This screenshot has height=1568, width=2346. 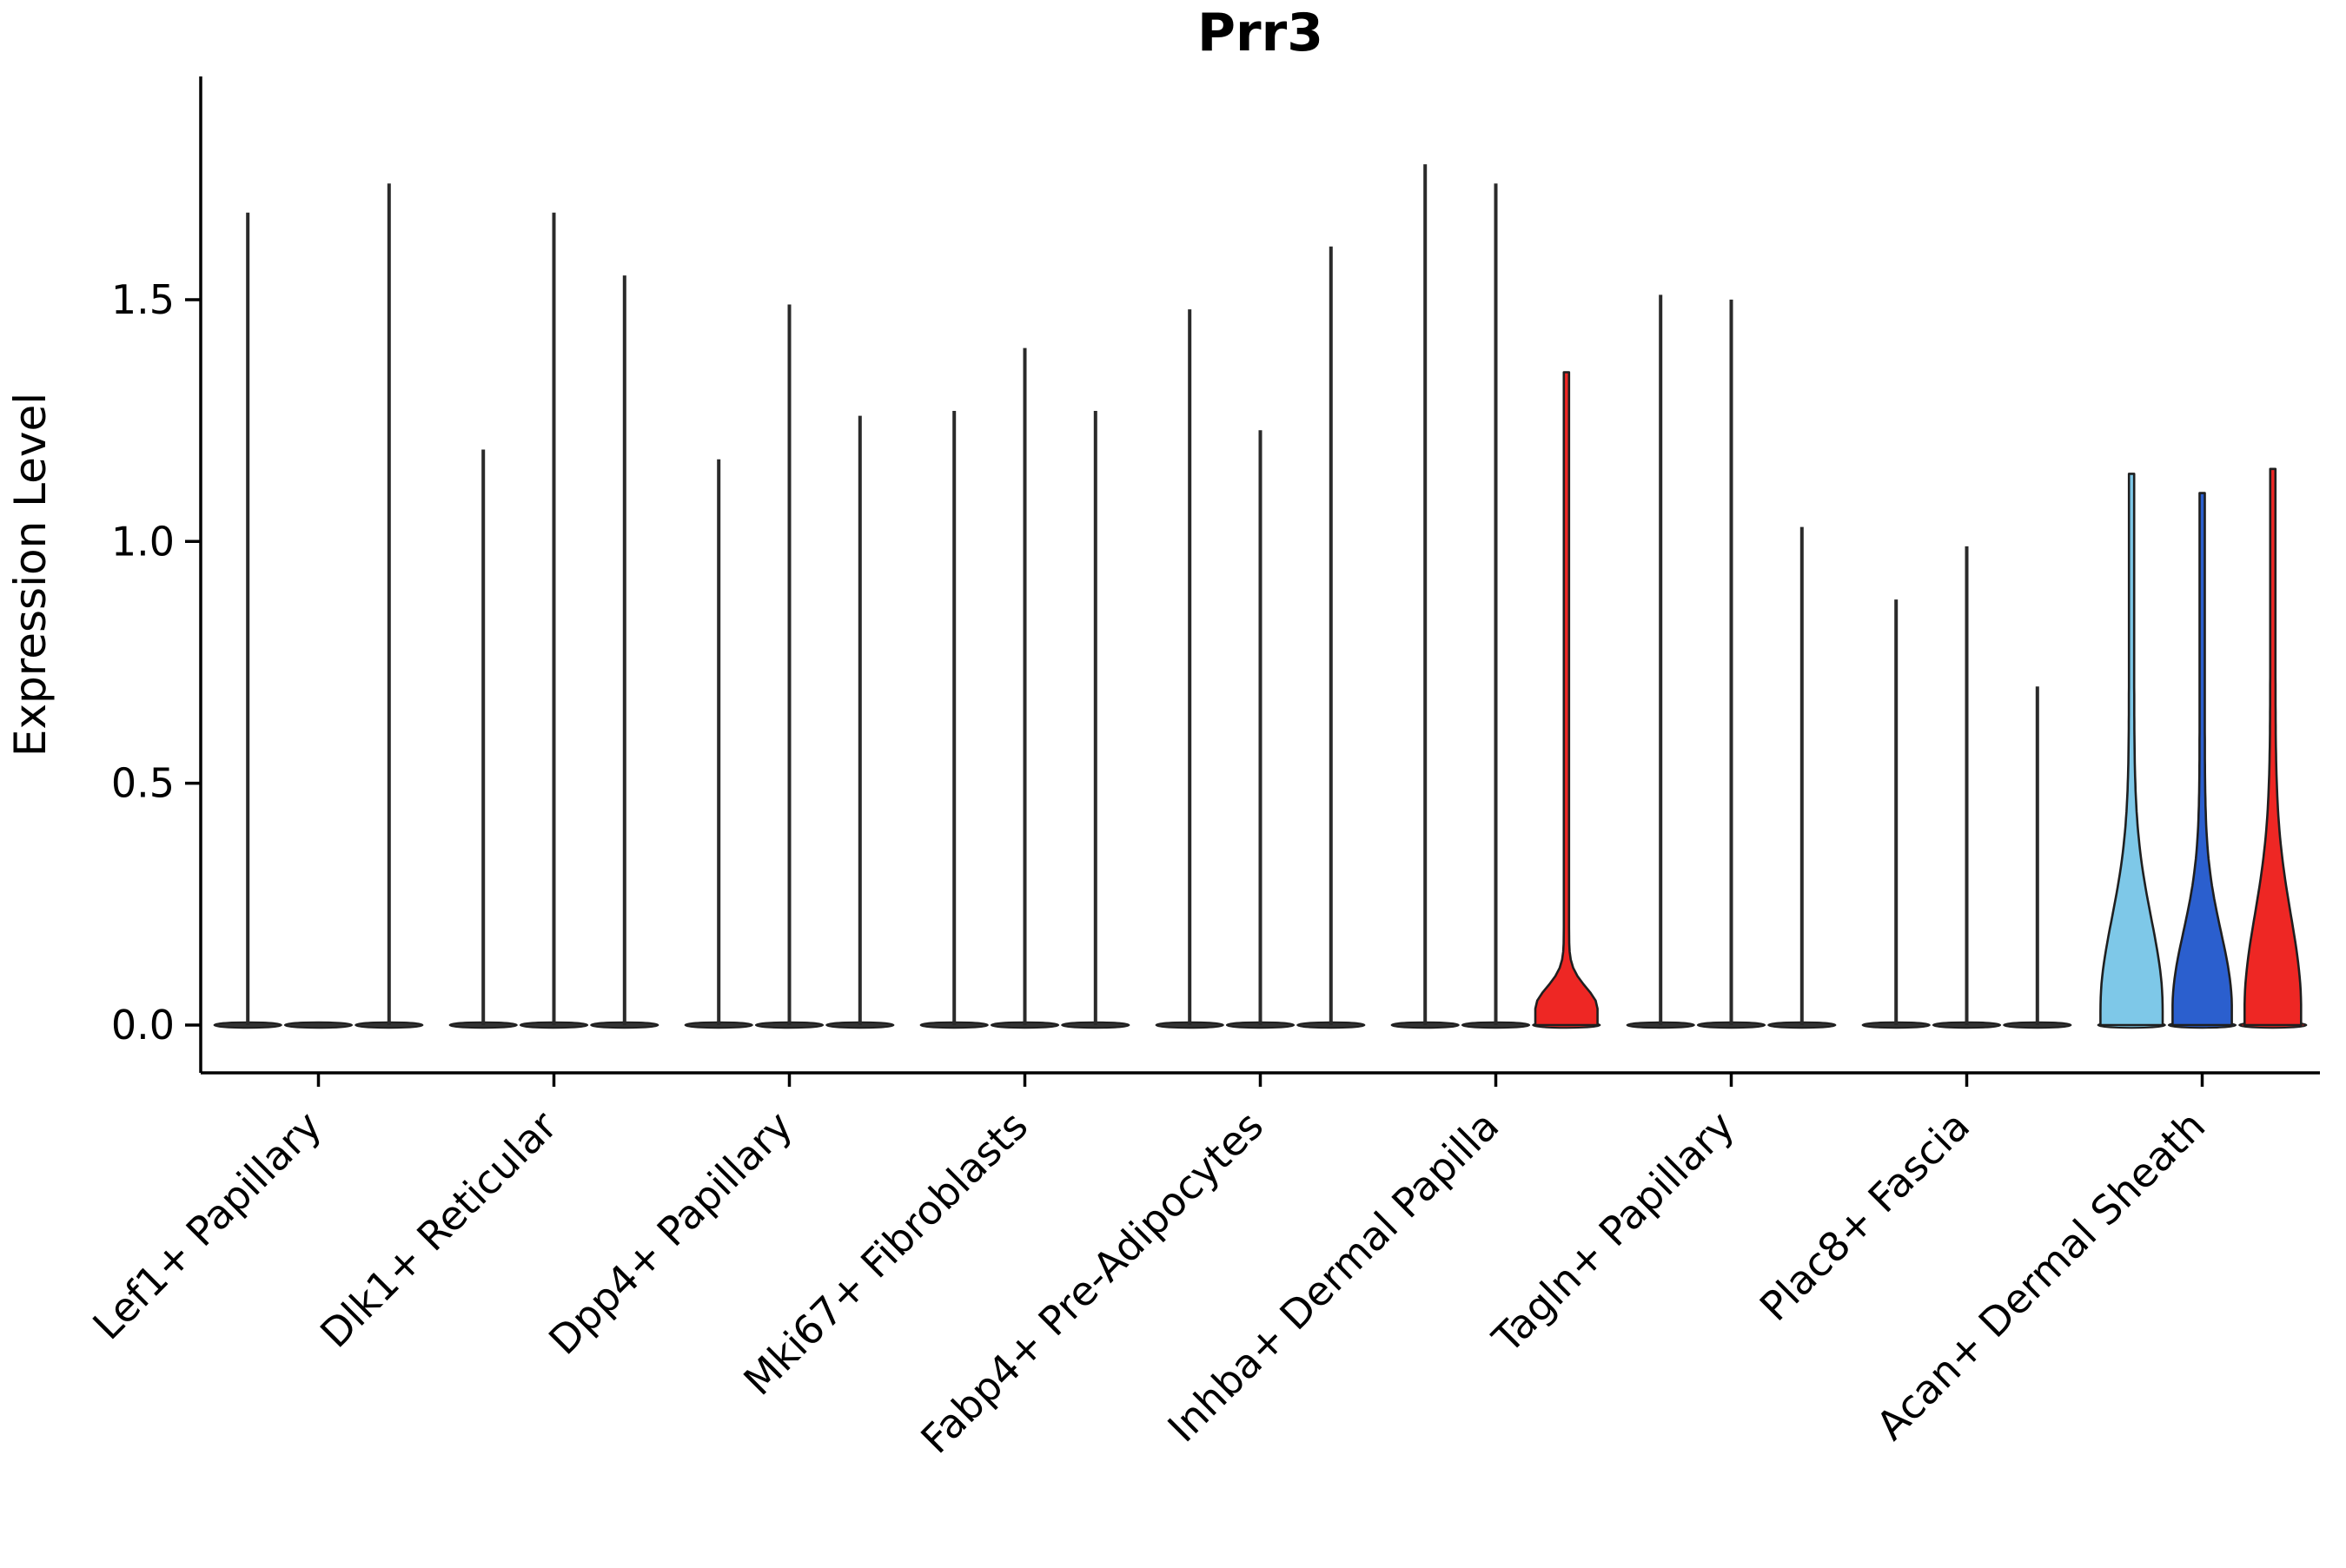 What do you see at coordinates (2131, 750) in the screenshot?
I see `violin-g9-v1` at bounding box center [2131, 750].